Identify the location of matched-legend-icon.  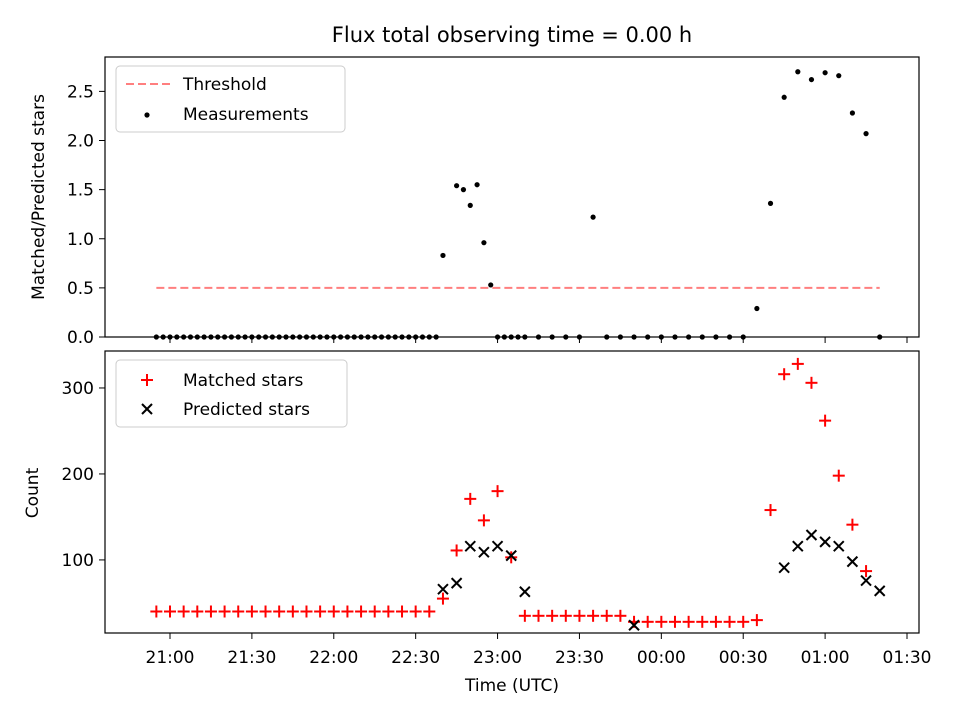
(147, 380).